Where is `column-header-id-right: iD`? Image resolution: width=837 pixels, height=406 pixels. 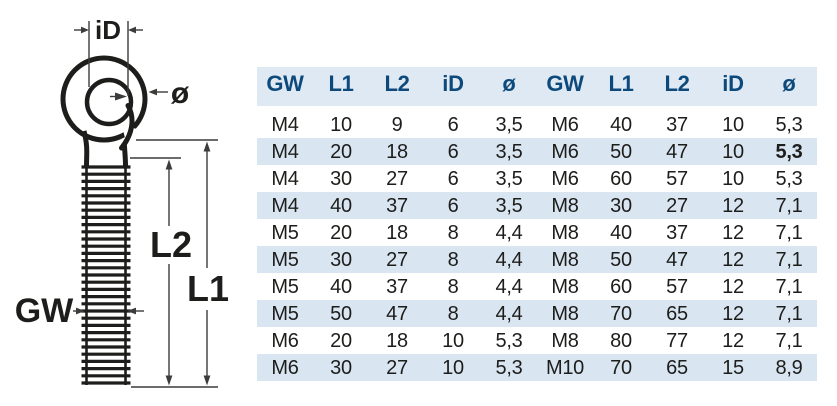
column-header-id-right: iD is located at coordinates (733, 83).